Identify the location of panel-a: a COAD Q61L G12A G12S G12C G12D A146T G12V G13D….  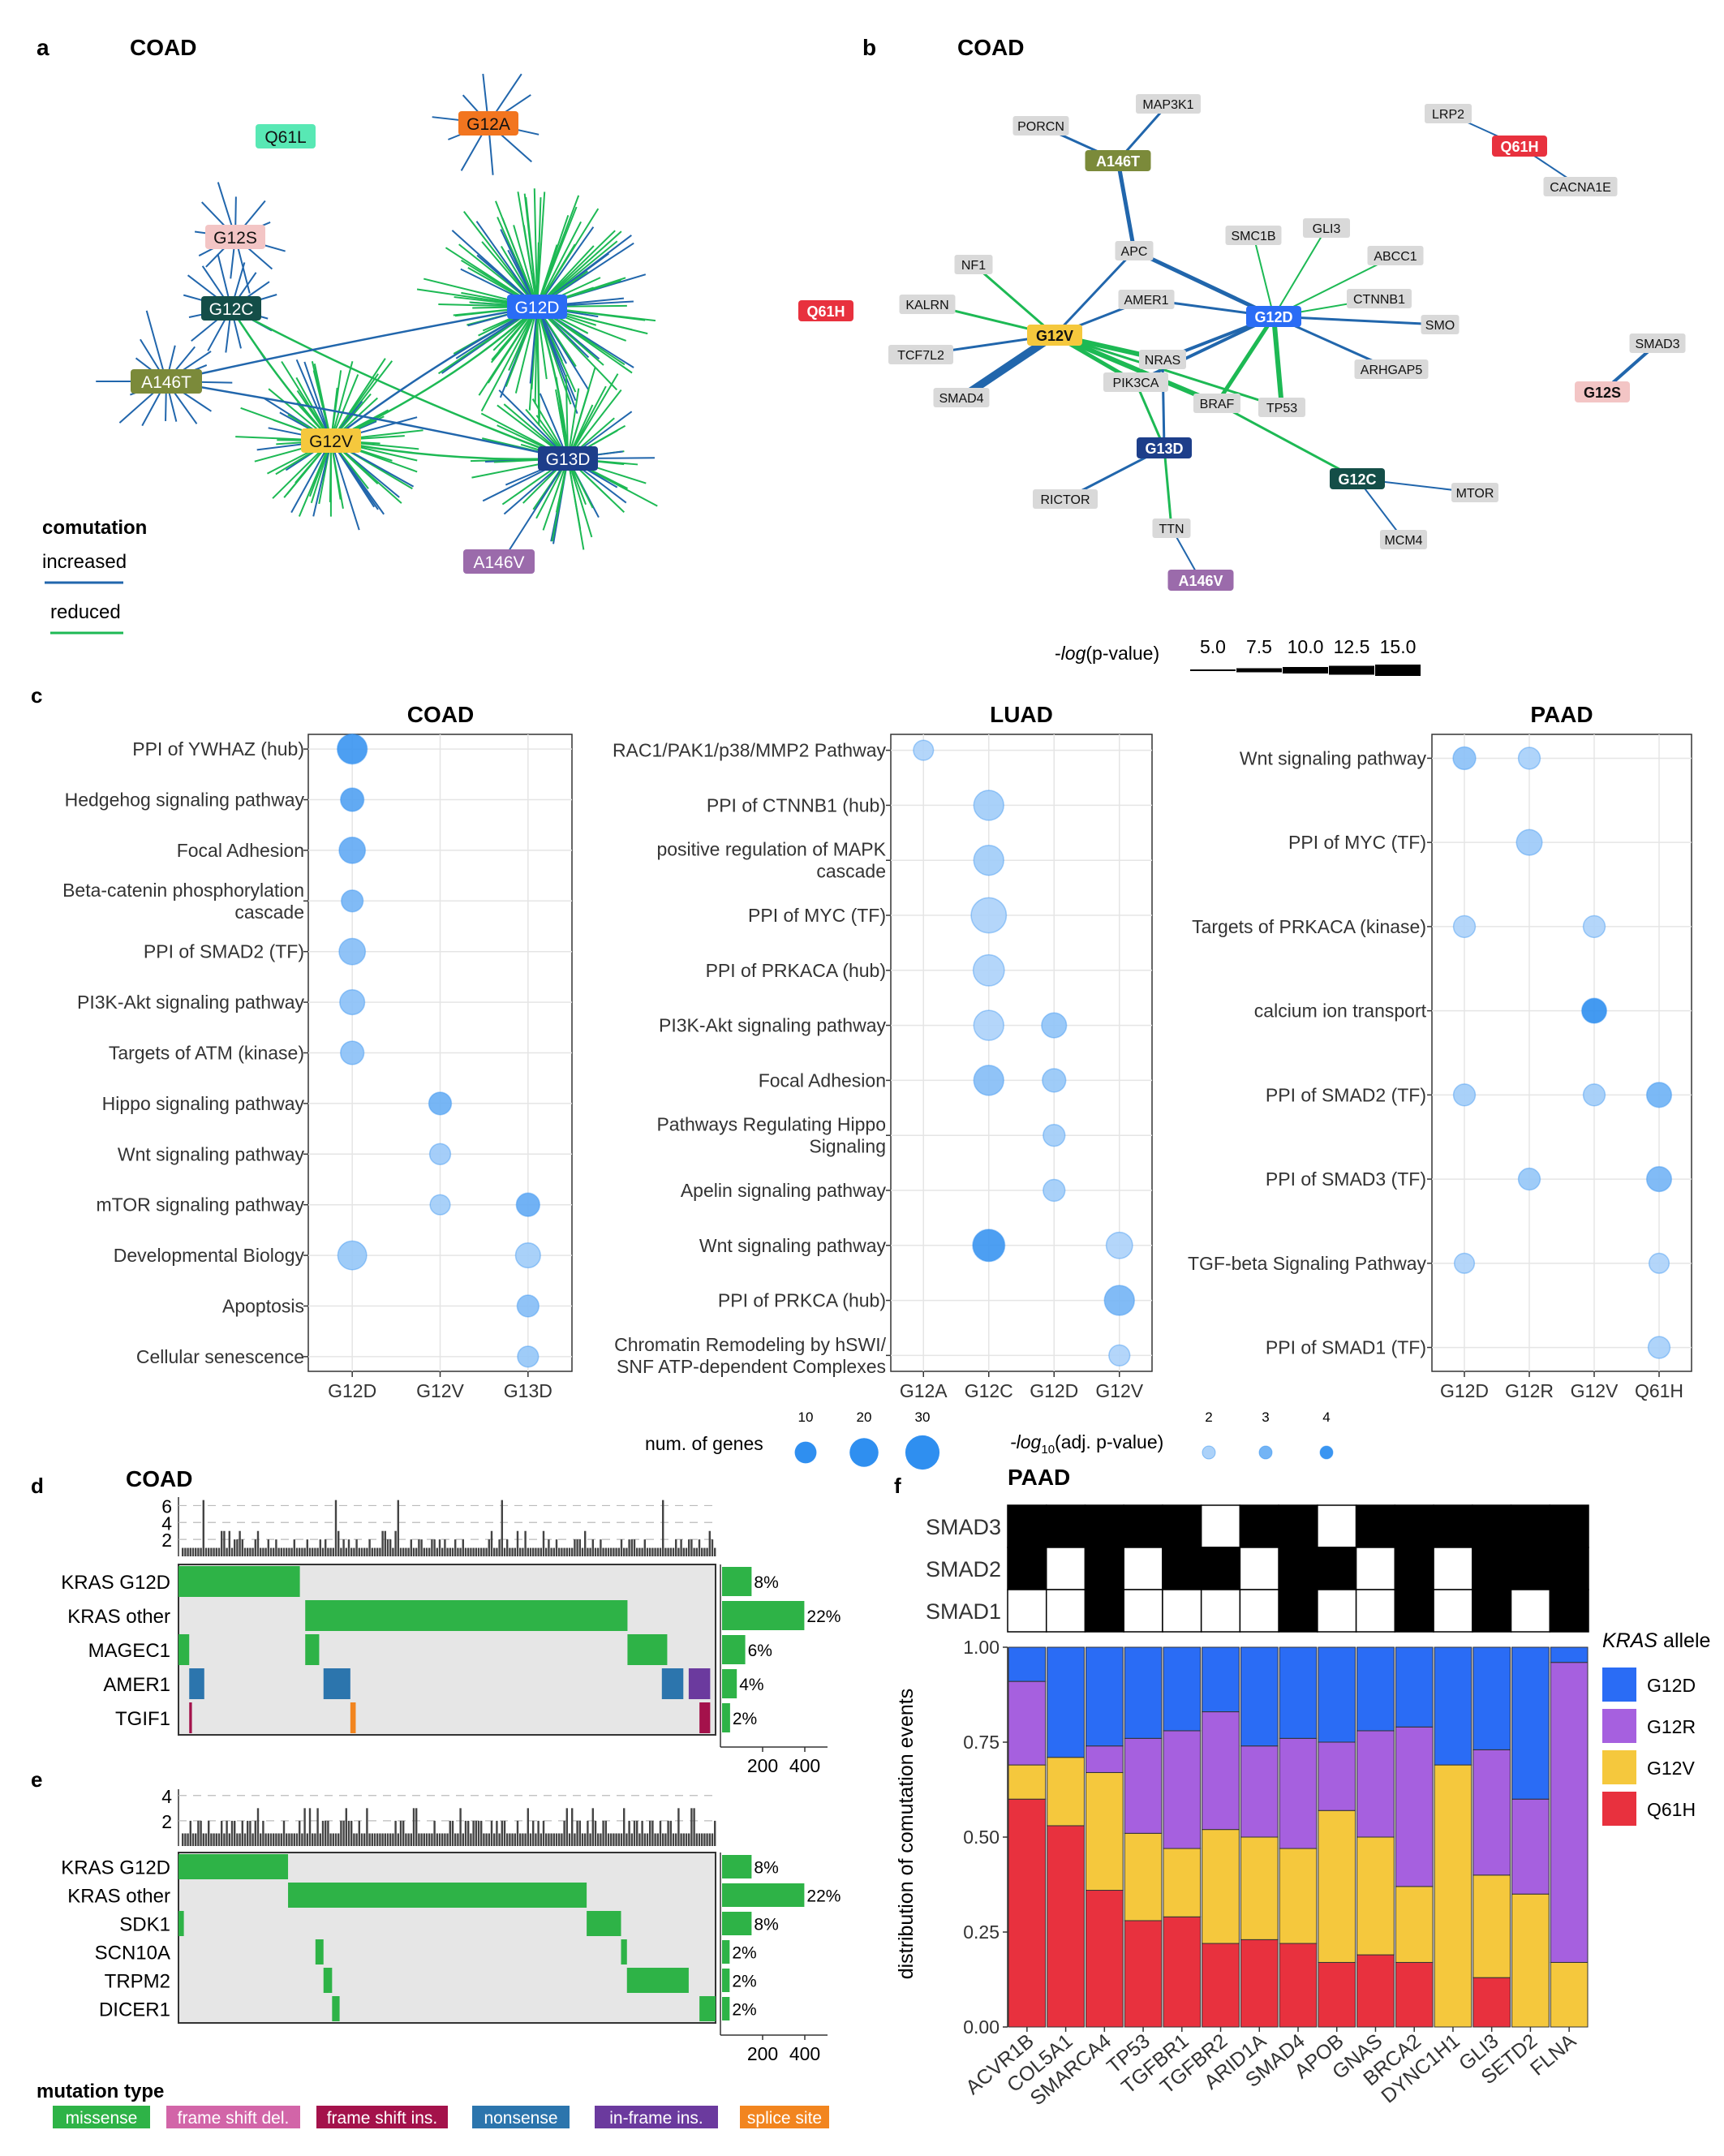
(347, 335).